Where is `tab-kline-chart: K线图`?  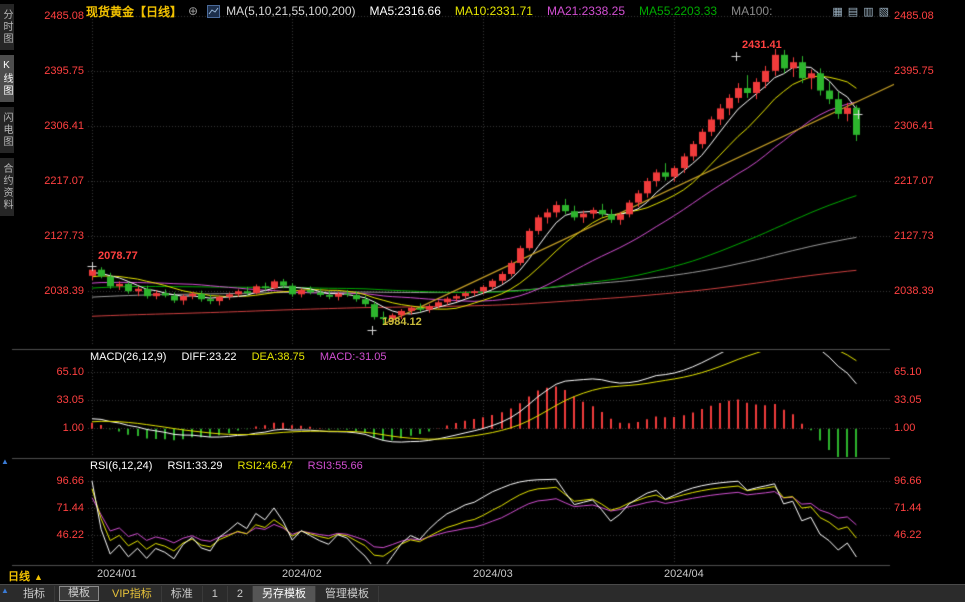 tab-kline-chart: K线图 is located at coordinates (7, 78).